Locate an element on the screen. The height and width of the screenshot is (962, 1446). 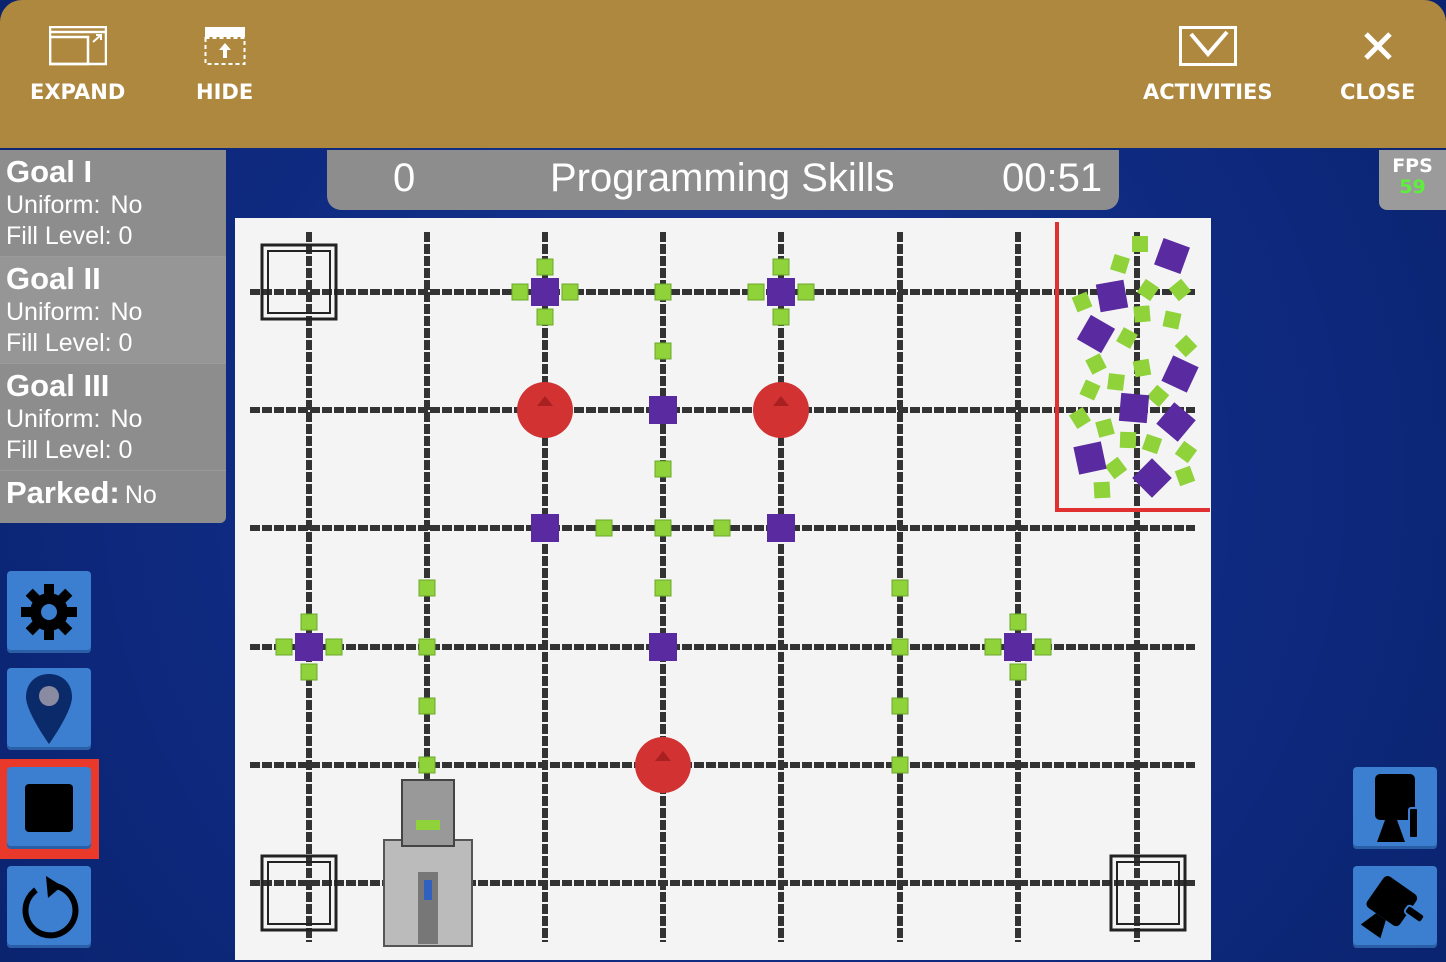
goal-title: Goal III is located at coordinates (58, 385).